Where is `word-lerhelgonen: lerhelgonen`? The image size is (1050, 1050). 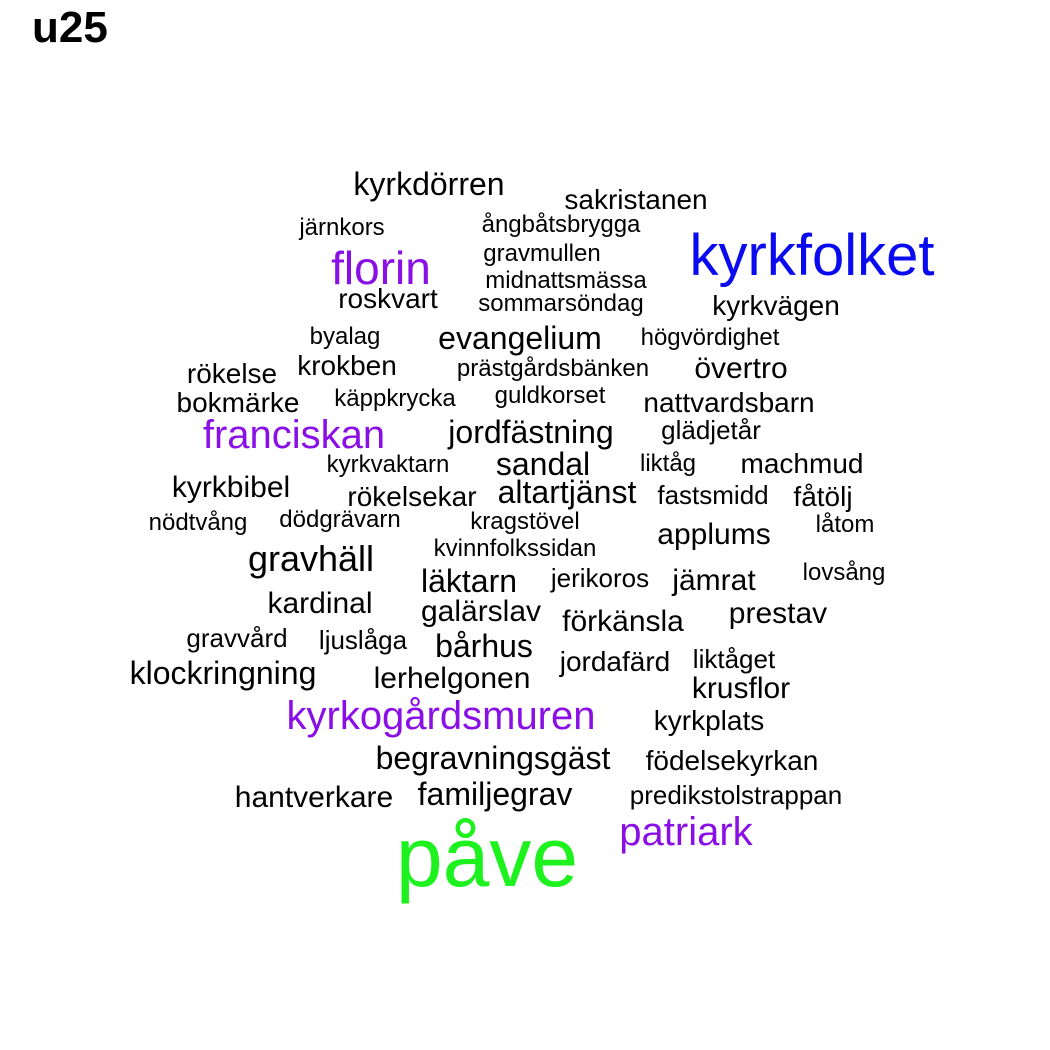 word-lerhelgonen: lerhelgonen is located at coordinates (452, 678).